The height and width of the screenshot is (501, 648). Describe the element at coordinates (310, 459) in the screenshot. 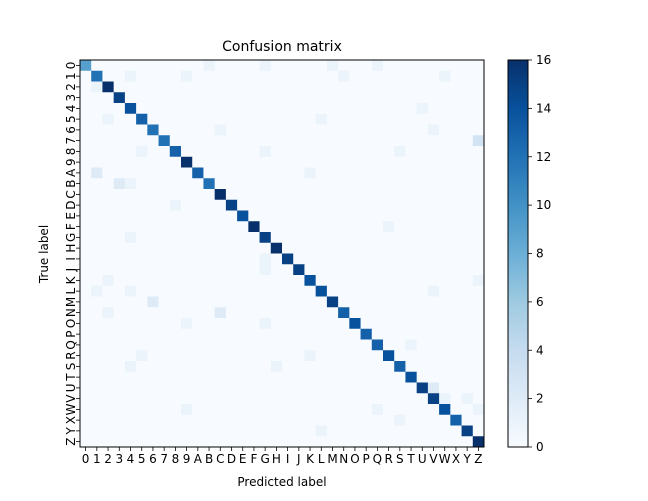

I see `x-tick-label: K` at that location.